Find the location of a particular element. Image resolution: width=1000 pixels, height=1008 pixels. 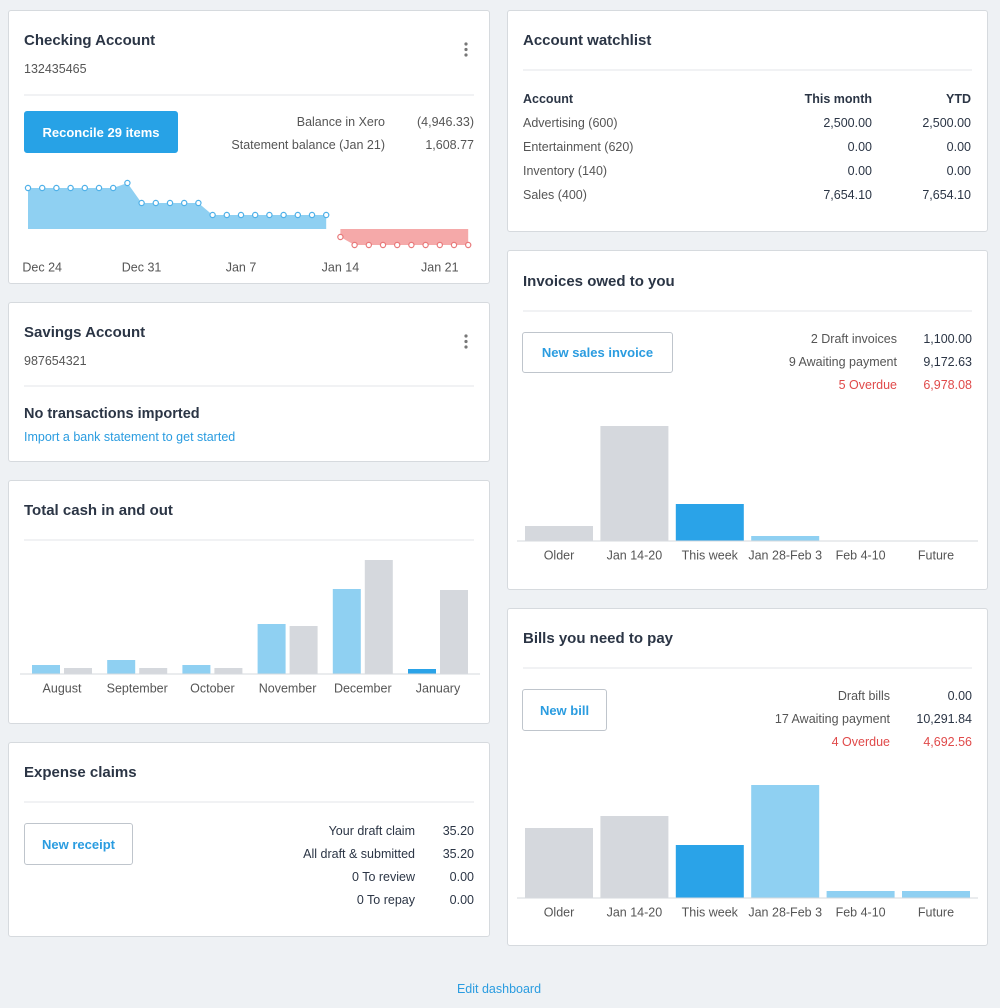

savings-card is located at coordinates (249, 382).